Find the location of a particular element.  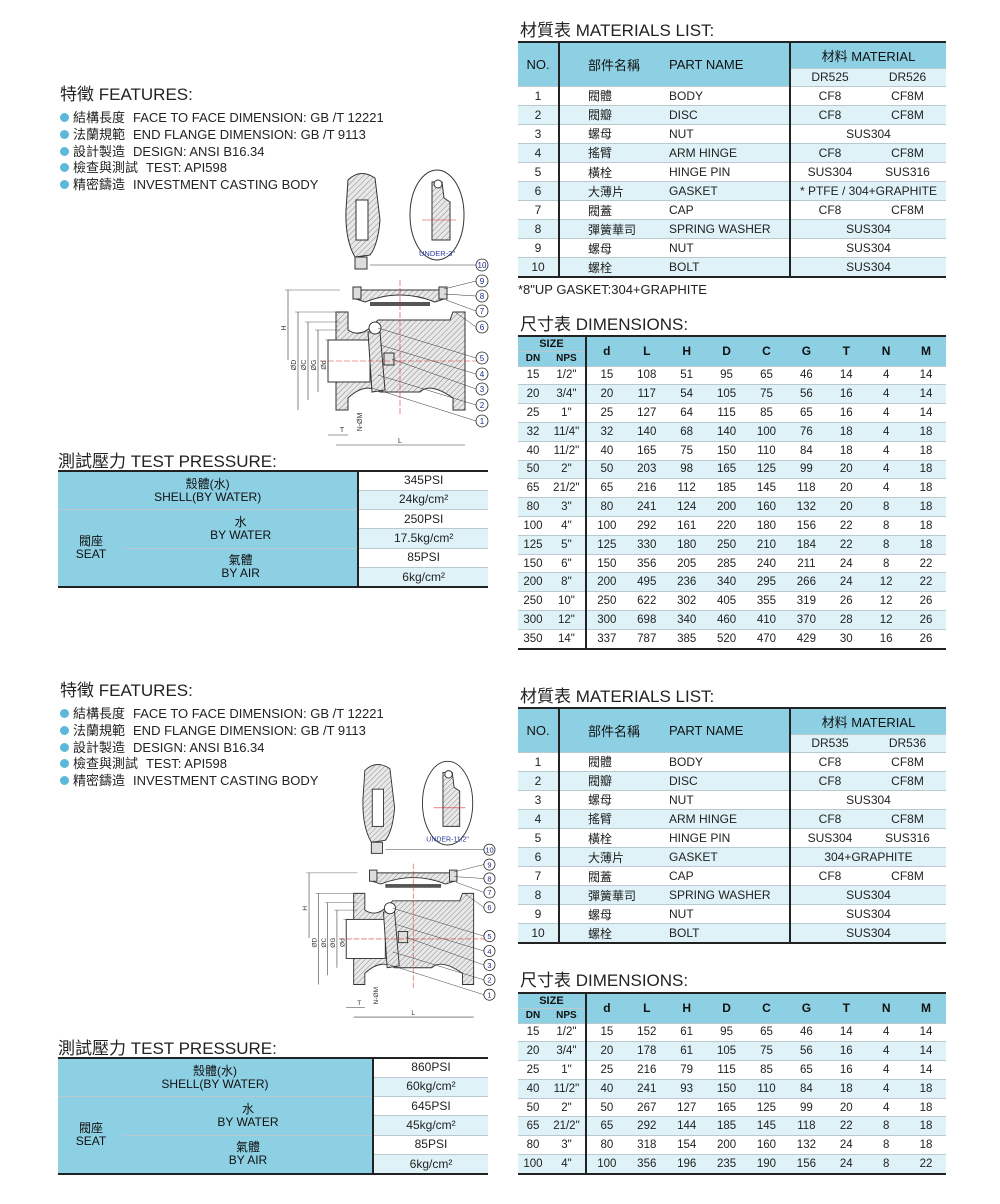

cell-D: 115 is located at coordinates (726, 1070).